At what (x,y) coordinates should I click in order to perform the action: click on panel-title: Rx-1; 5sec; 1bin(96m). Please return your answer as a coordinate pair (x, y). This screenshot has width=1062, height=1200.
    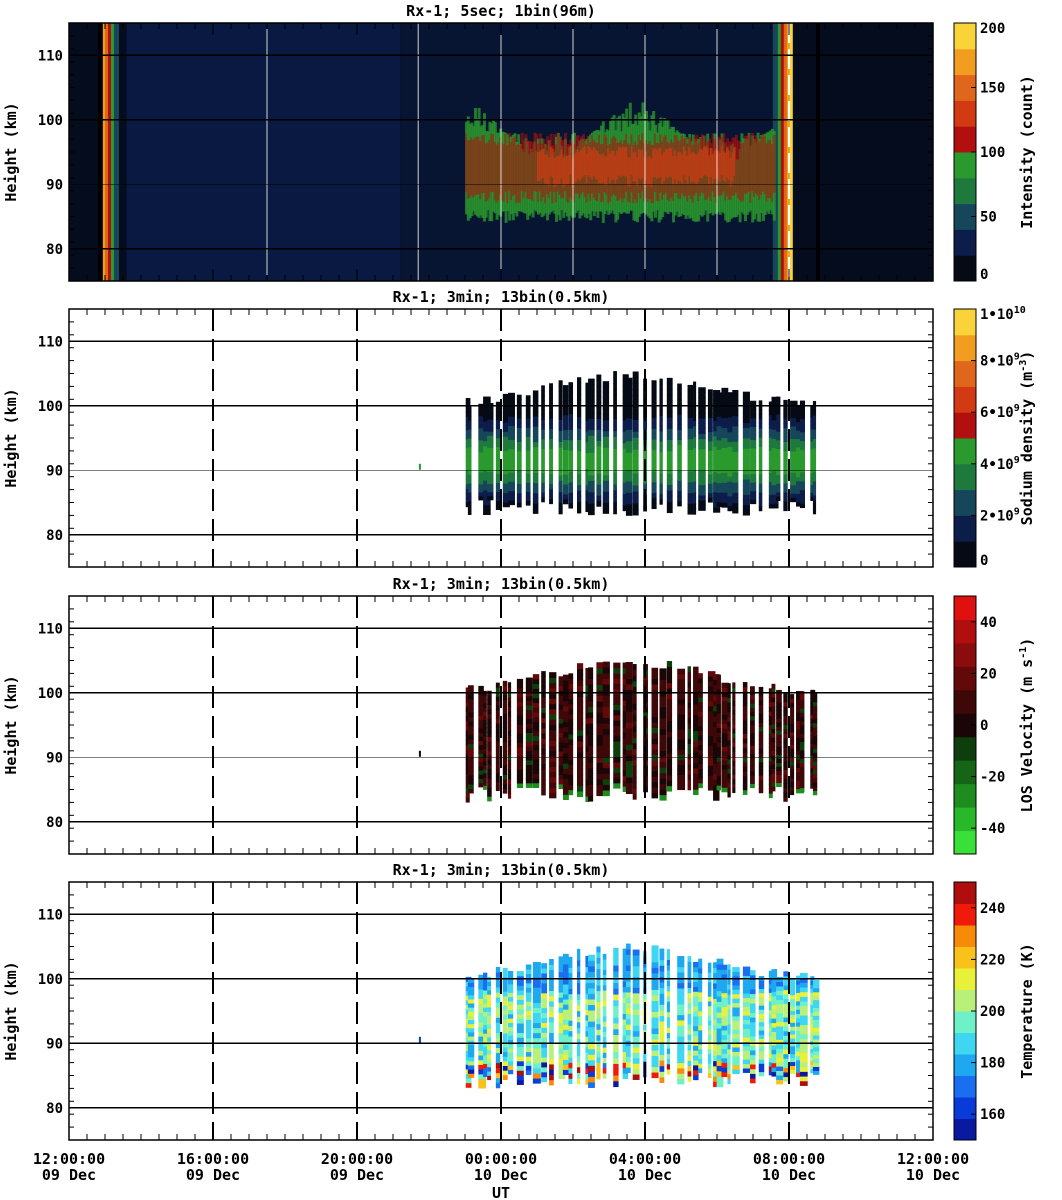
    Looking at the image, I should click on (501, 11).